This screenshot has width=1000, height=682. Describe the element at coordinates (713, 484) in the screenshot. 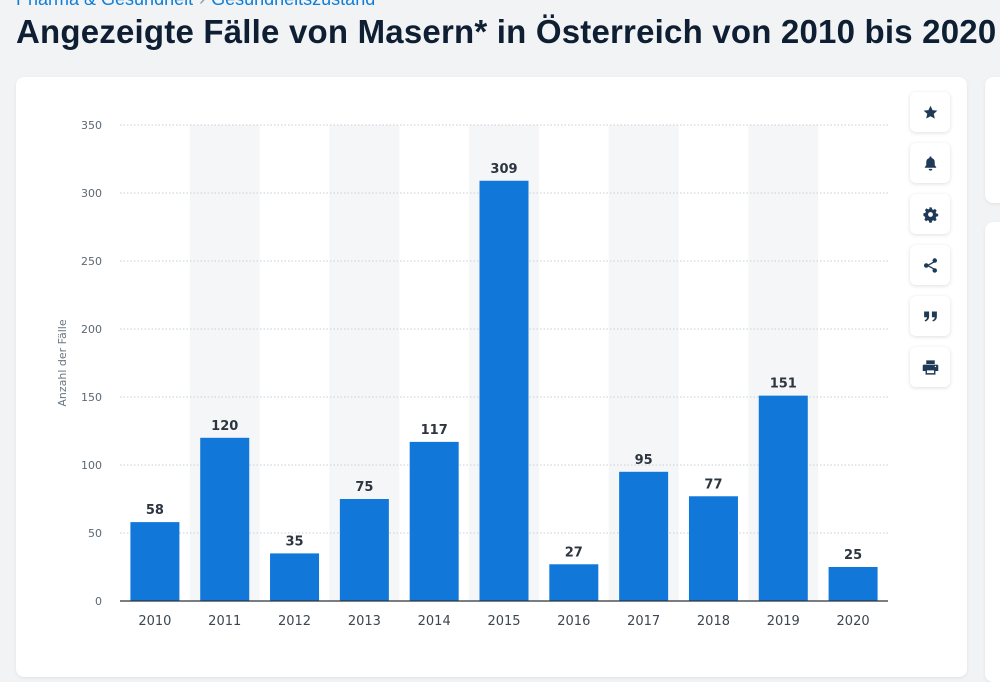

I see `data-label: 77` at that location.